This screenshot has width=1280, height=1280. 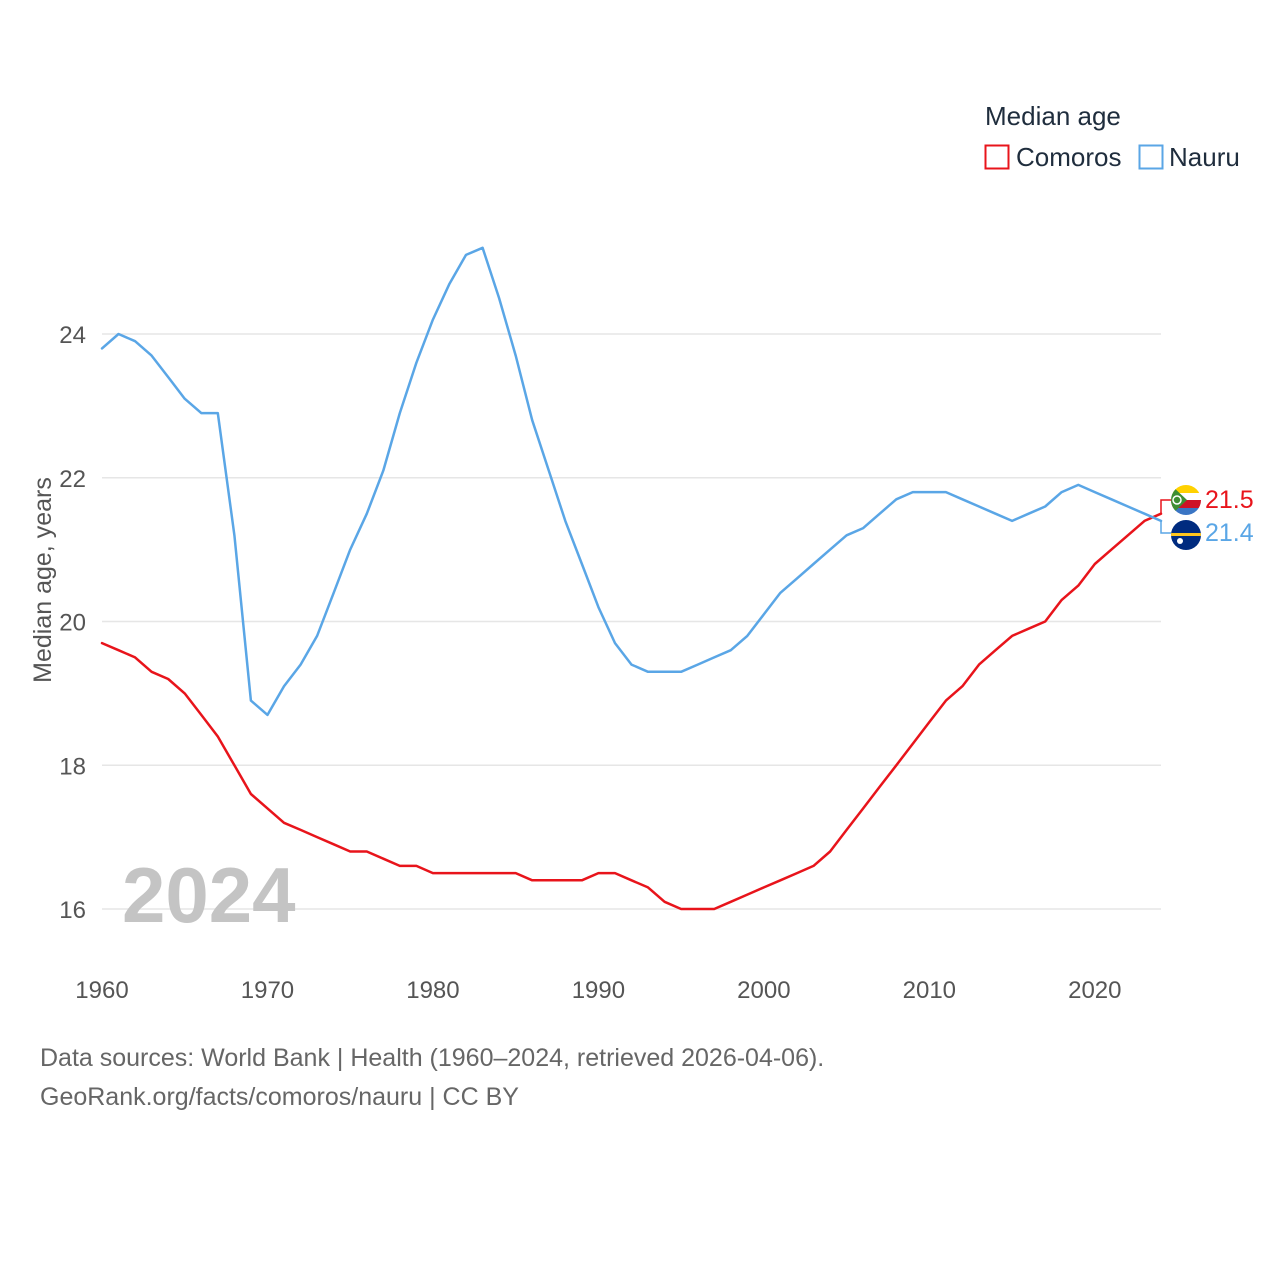 I want to click on end-label-comoros: 21.5, so click(x=1229, y=500).